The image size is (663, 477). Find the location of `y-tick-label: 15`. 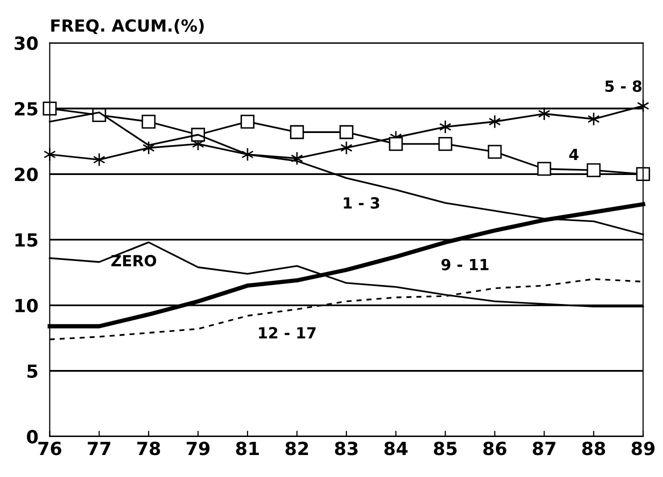

y-tick-label: 15 is located at coordinates (27, 240).